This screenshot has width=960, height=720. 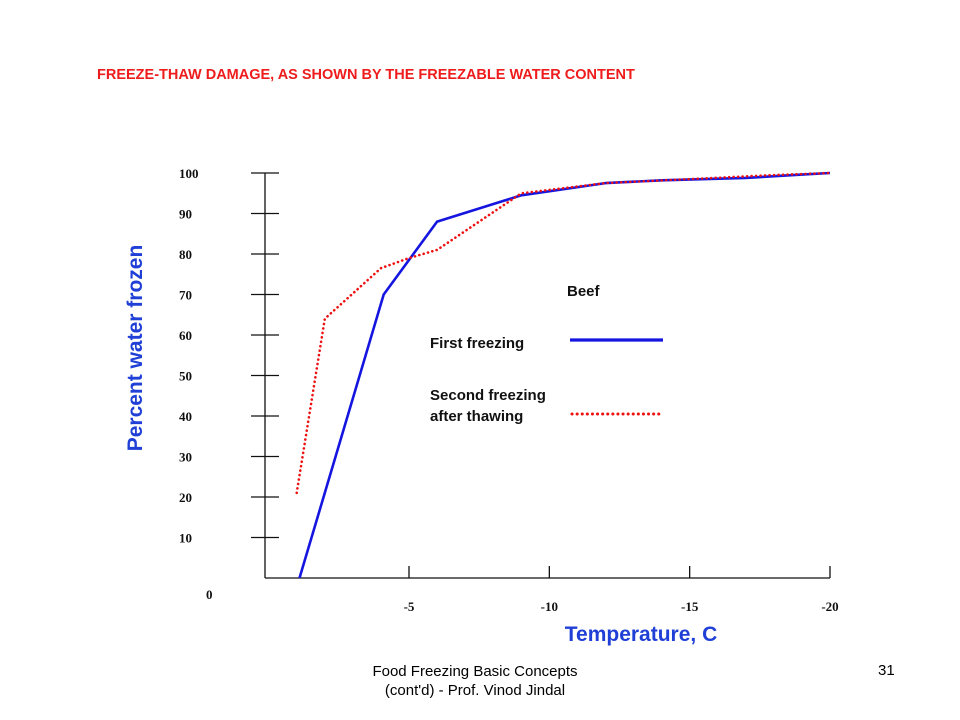 I want to click on y-tick-label: 40, so click(x=185, y=416).